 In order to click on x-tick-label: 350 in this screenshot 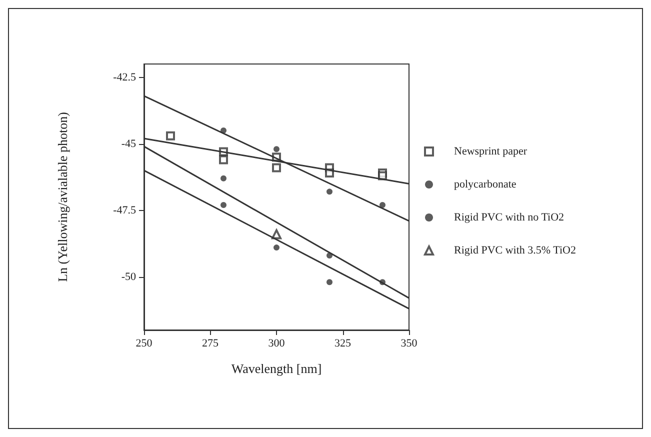, I will do `click(409, 344)`.